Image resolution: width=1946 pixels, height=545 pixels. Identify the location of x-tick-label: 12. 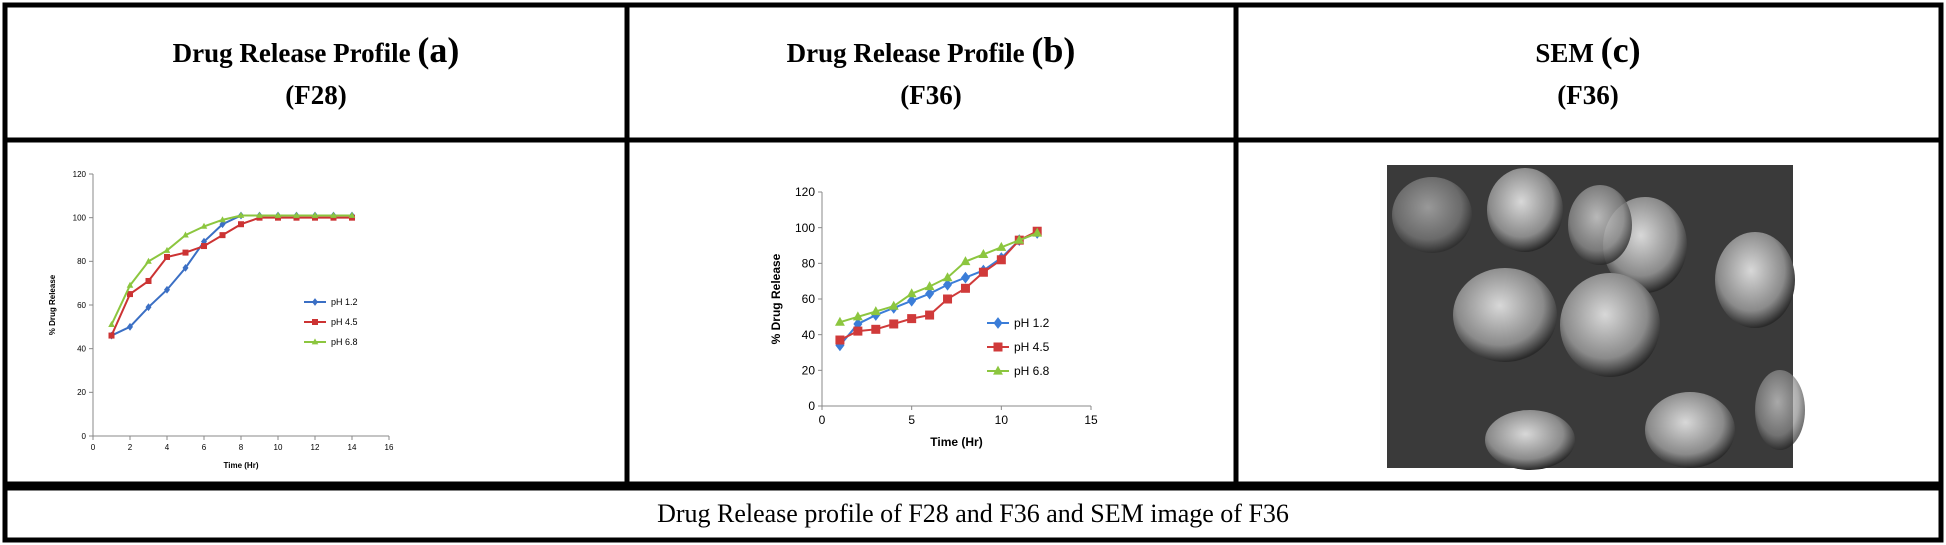
(315, 447).